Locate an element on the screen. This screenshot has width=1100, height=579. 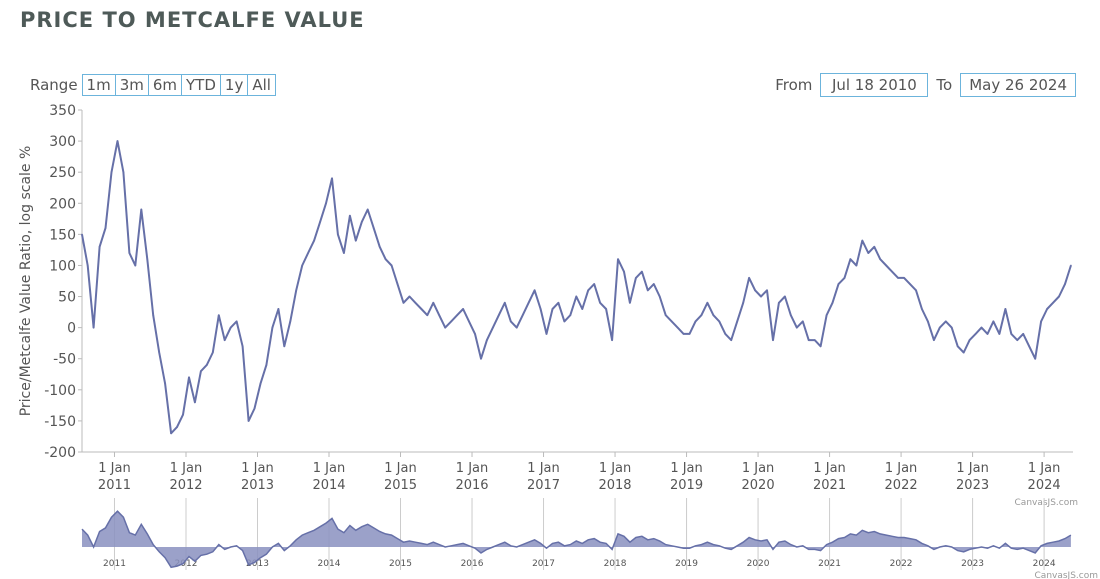
canvasjs-credit: CanvasJS.com is located at coordinates (1066, 575).